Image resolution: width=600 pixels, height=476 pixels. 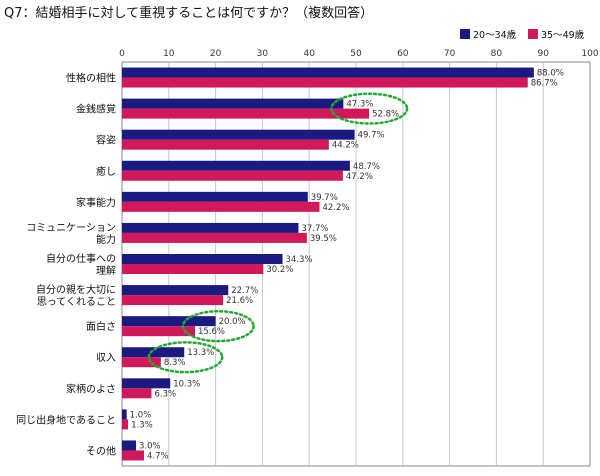 What do you see at coordinates (141, 415) in the screenshot?
I see `value-label-0-11: 1.0%` at bounding box center [141, 415].